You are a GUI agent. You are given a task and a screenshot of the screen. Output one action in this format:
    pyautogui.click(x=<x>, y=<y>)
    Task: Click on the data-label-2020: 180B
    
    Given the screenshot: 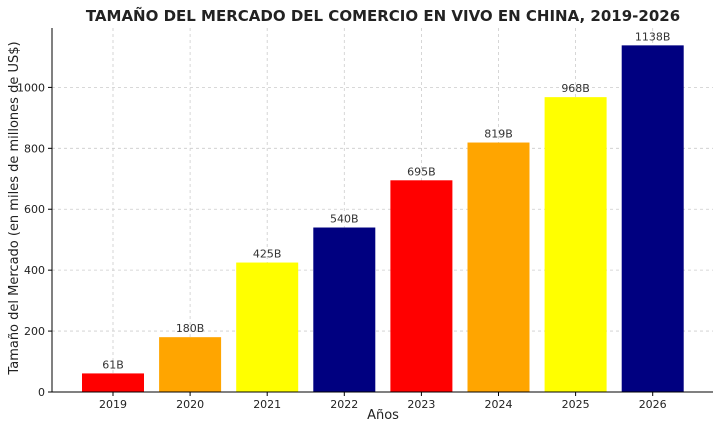 What is the action you would take?
    pyautogui.click(x=190, y=328)
    